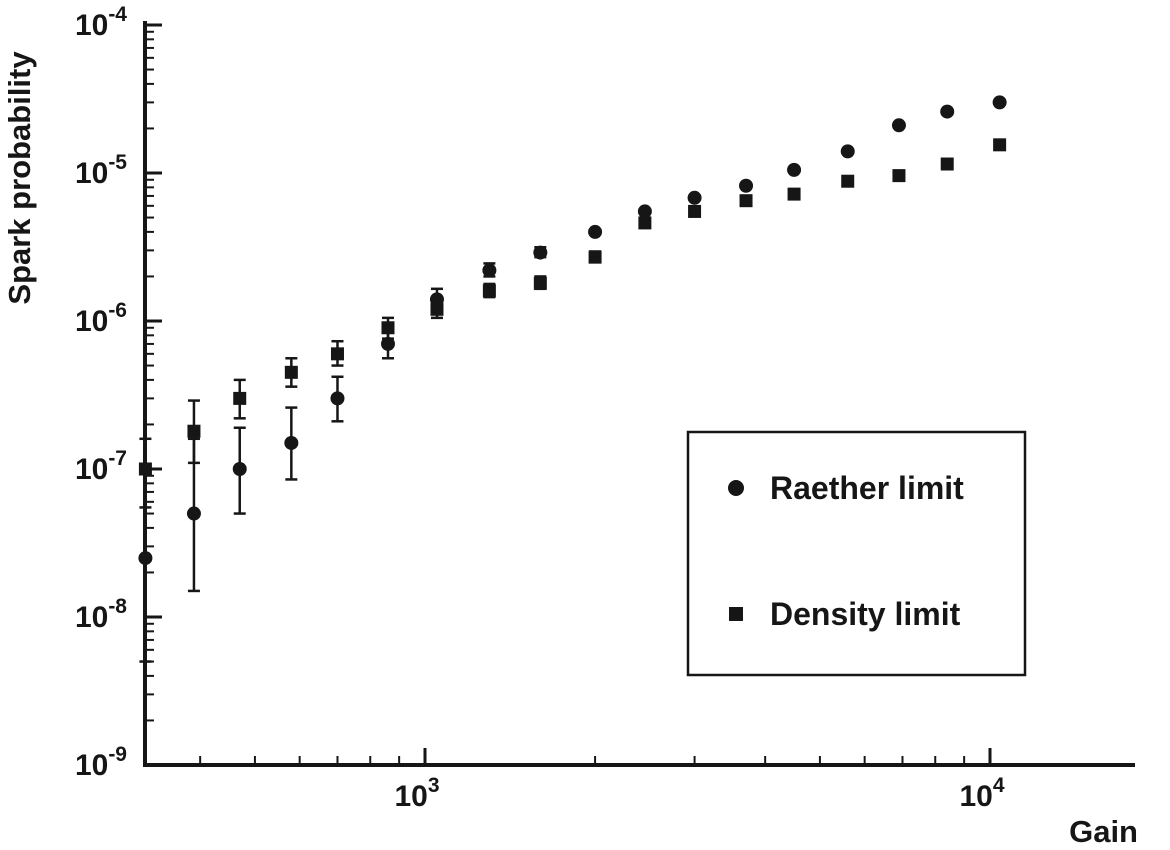 The image size is (1170, 850). I want to click on legend-box, so click(856, 553).